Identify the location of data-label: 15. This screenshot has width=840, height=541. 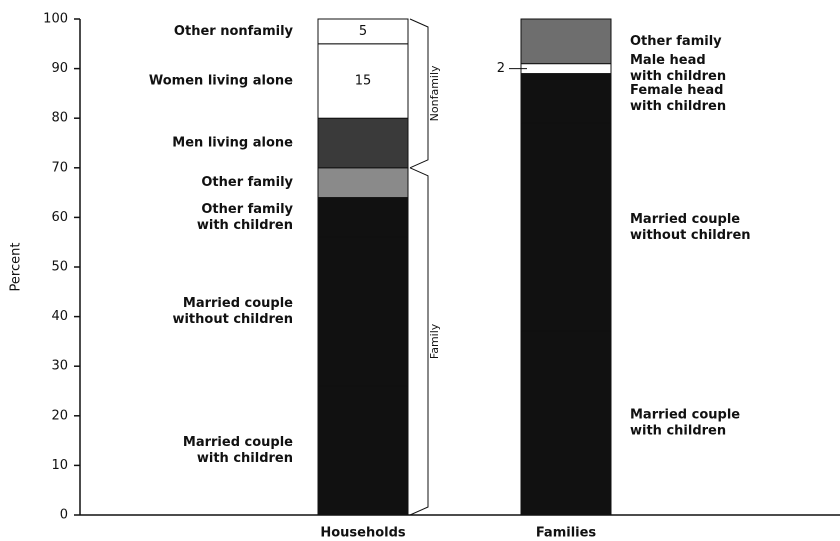
(363, 81).